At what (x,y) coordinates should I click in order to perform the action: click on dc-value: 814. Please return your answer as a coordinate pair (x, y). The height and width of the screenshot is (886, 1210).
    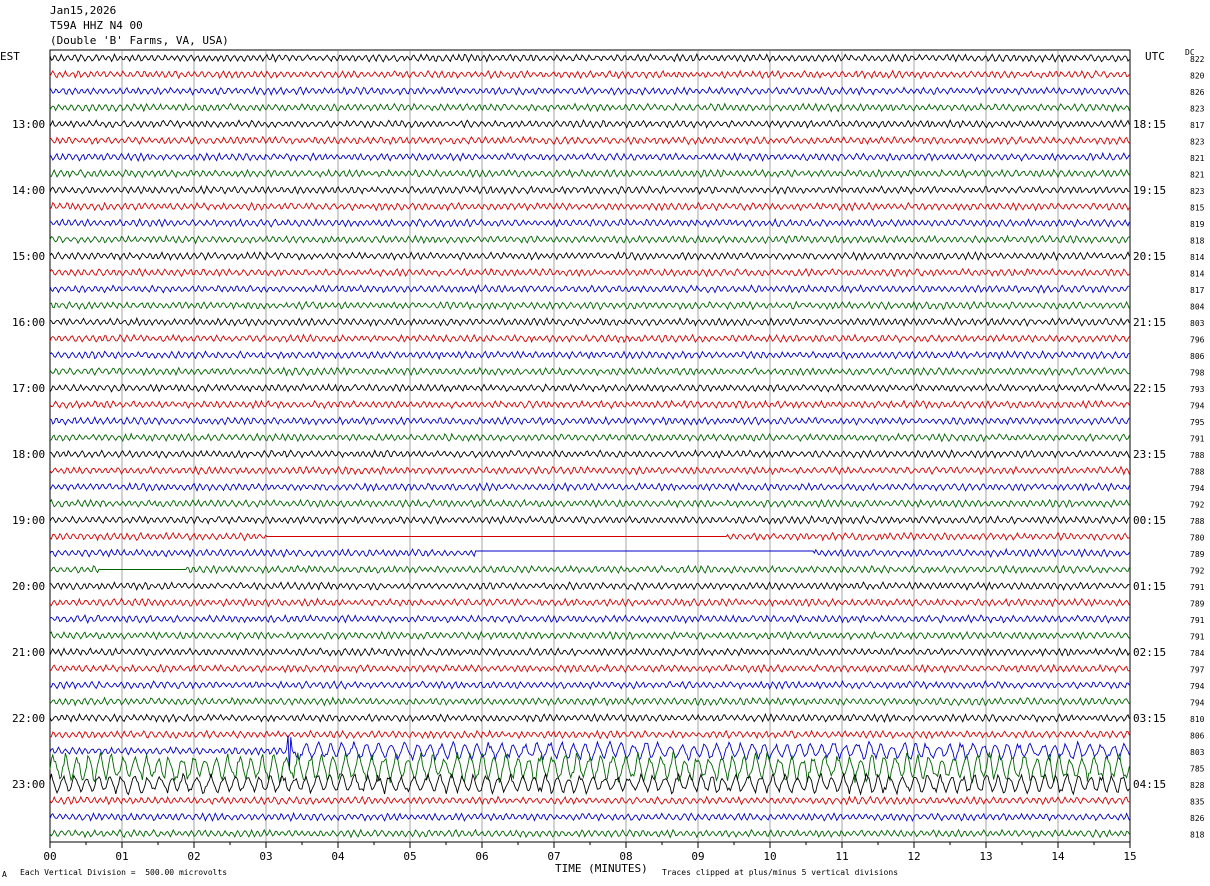
    Looking at the image, I should click on (1197, 274).